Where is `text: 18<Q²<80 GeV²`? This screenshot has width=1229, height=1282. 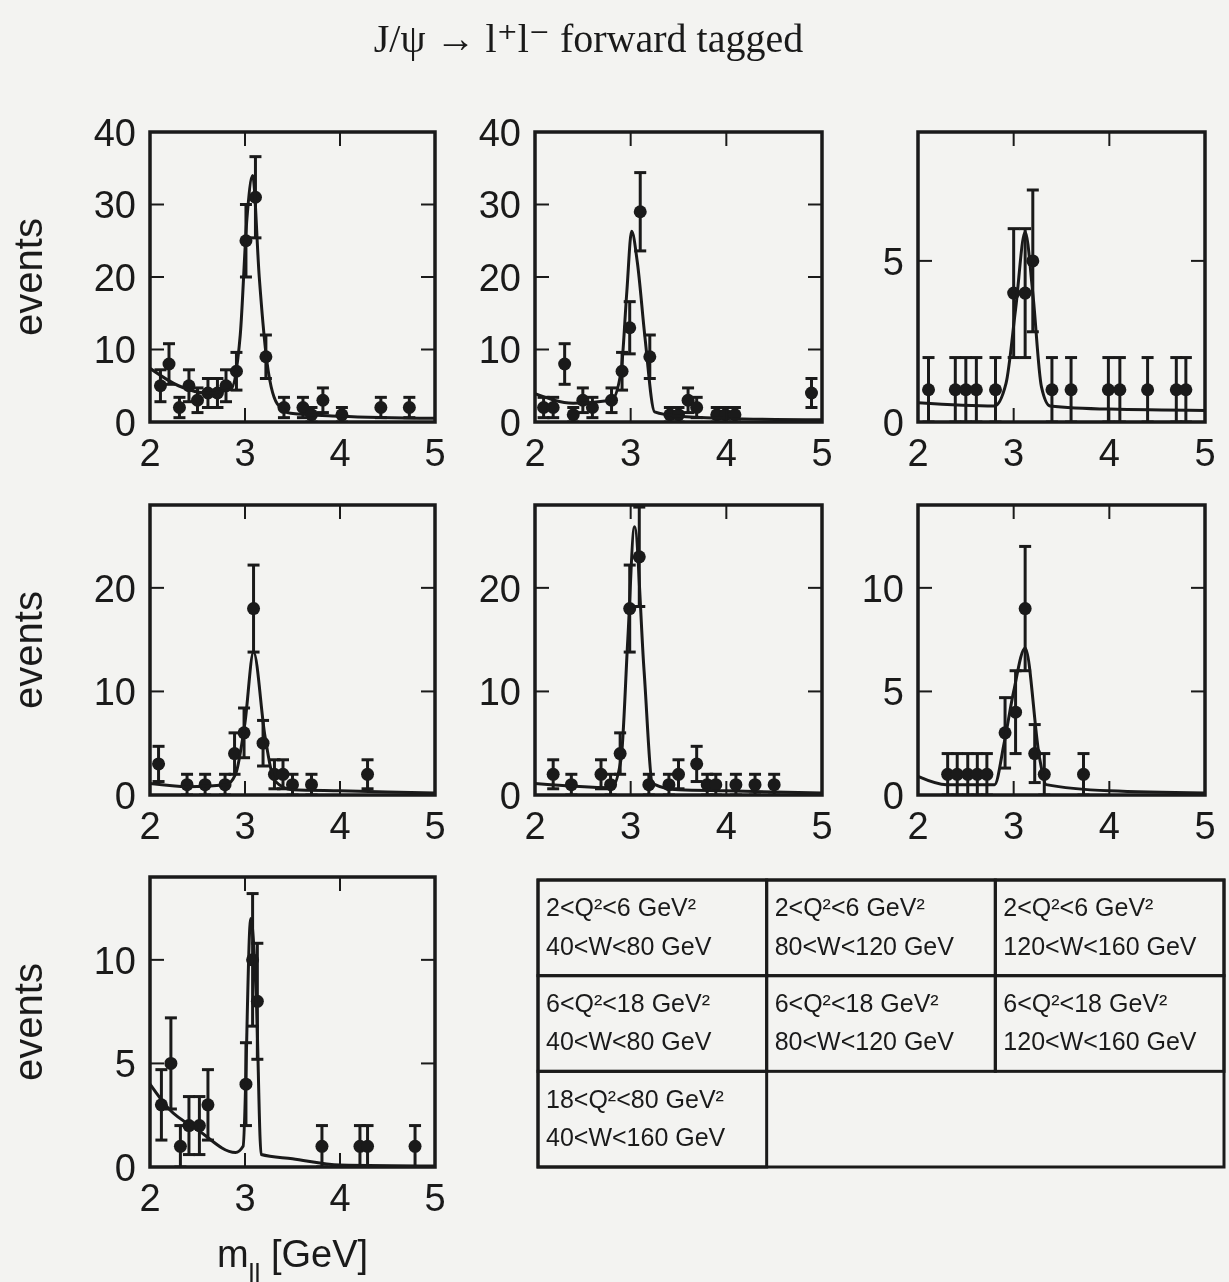 text: 18<Q²<80 GeV² is located at coordinates (635, 1098).